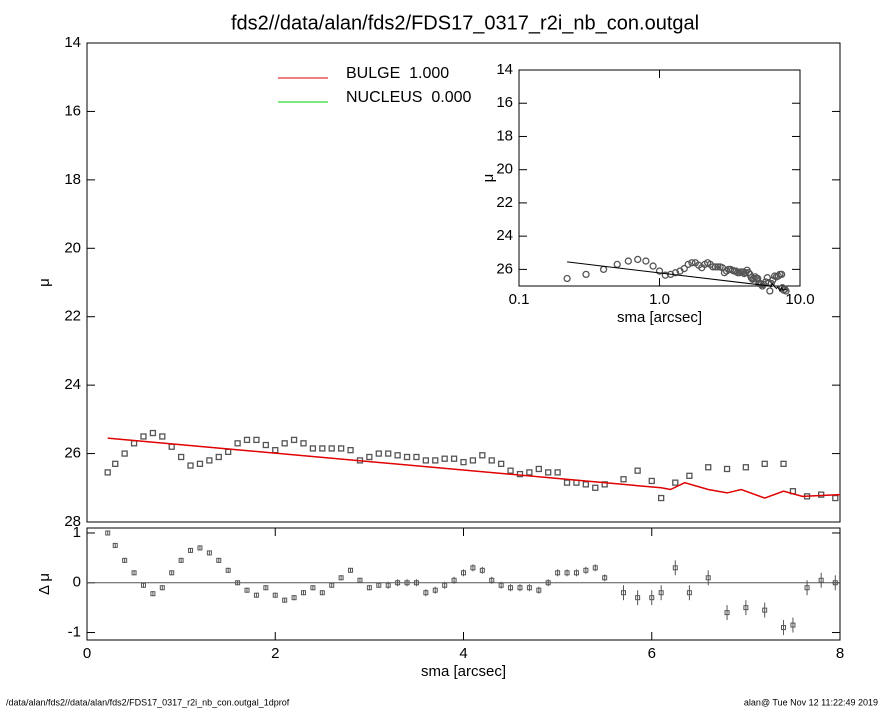  What do you see at coordinates (504, 102) in the screenshot?
I see `y-tick-label: 16` at bounding box center [504, 102].